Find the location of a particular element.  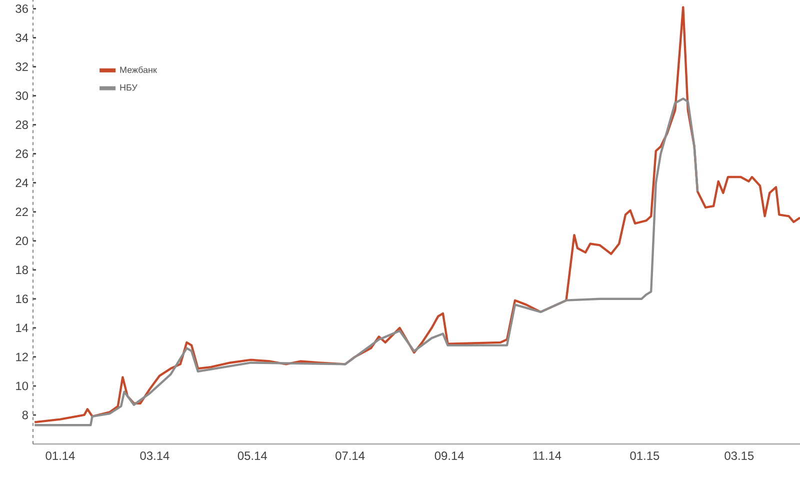

x-tick-label: 01.14 is located at coordinates (60, 456).